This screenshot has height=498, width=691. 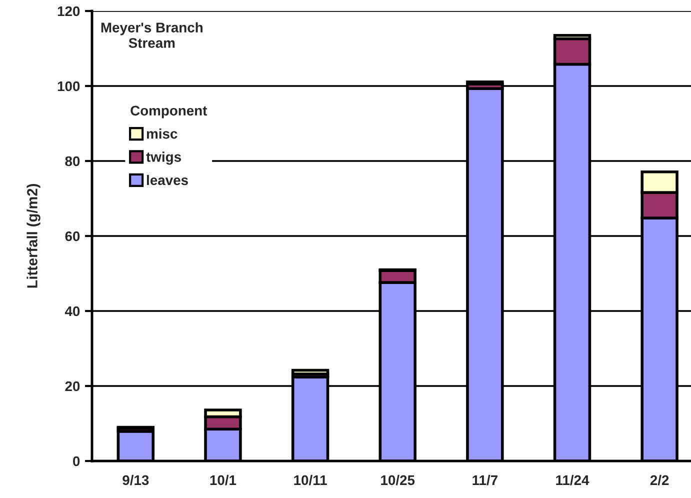 What do you see at coordinates (135, 480) in the screenshot?
I see `x-tick-label: 9/13` at bounding box center [135, 480].